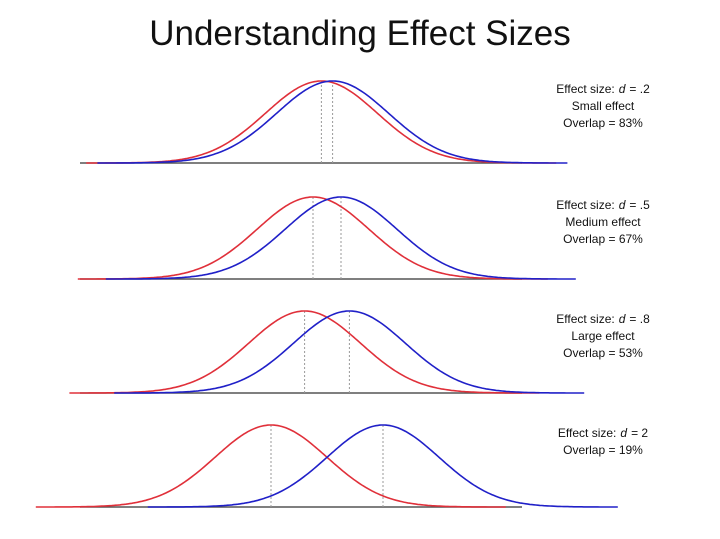 This screenshot has width=720, height=539. What do you see at coordinates (603, 239) in the screenshot?
I see `overlap-label: Overlap = 67%` at bounding box center [603, 239].